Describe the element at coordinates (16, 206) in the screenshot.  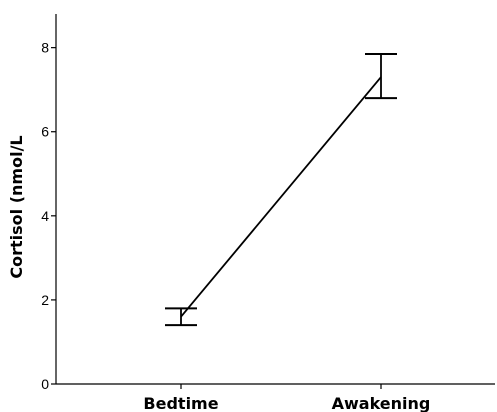
I see `y-axis-title: Cortisol (nmol/L` at that location.